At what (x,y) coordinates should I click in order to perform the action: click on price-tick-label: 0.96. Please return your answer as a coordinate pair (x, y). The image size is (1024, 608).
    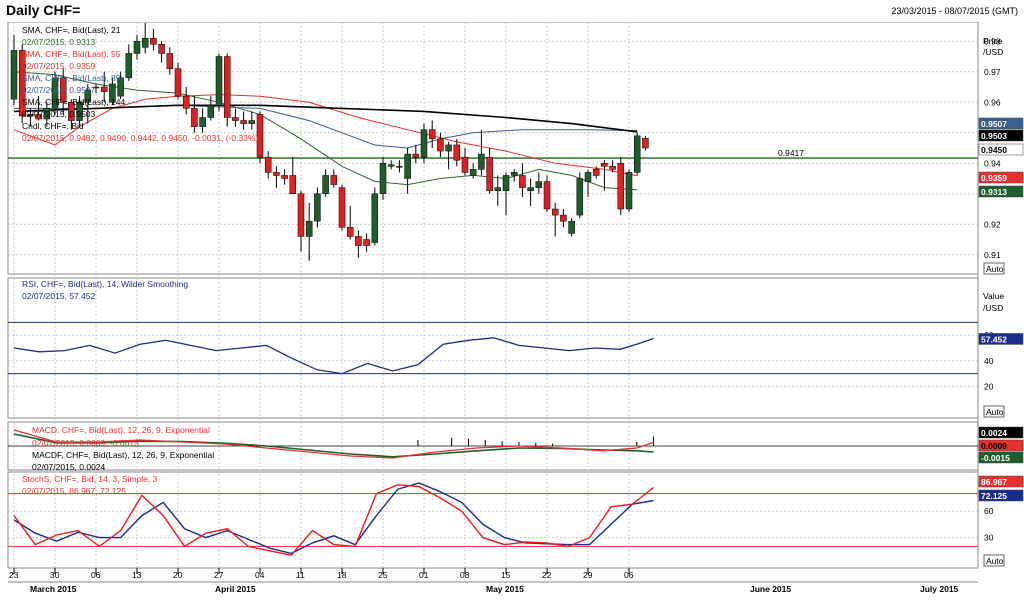
    Looking at the image, I should click on (992, 102).